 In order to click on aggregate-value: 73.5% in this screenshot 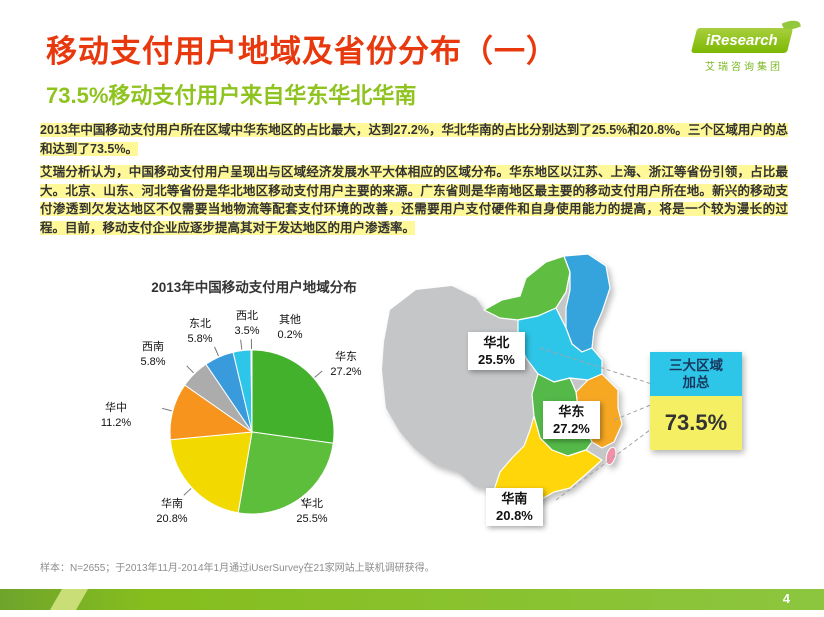, I will do `click(696, 423)`.